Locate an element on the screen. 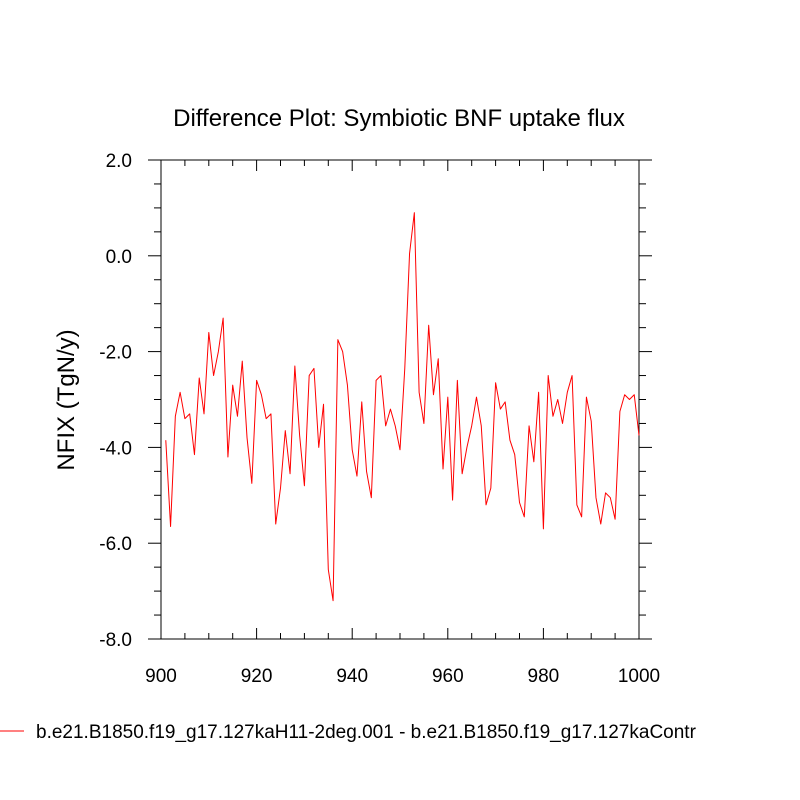  x-tick-label: 940 is located at coordinates (352, 676).